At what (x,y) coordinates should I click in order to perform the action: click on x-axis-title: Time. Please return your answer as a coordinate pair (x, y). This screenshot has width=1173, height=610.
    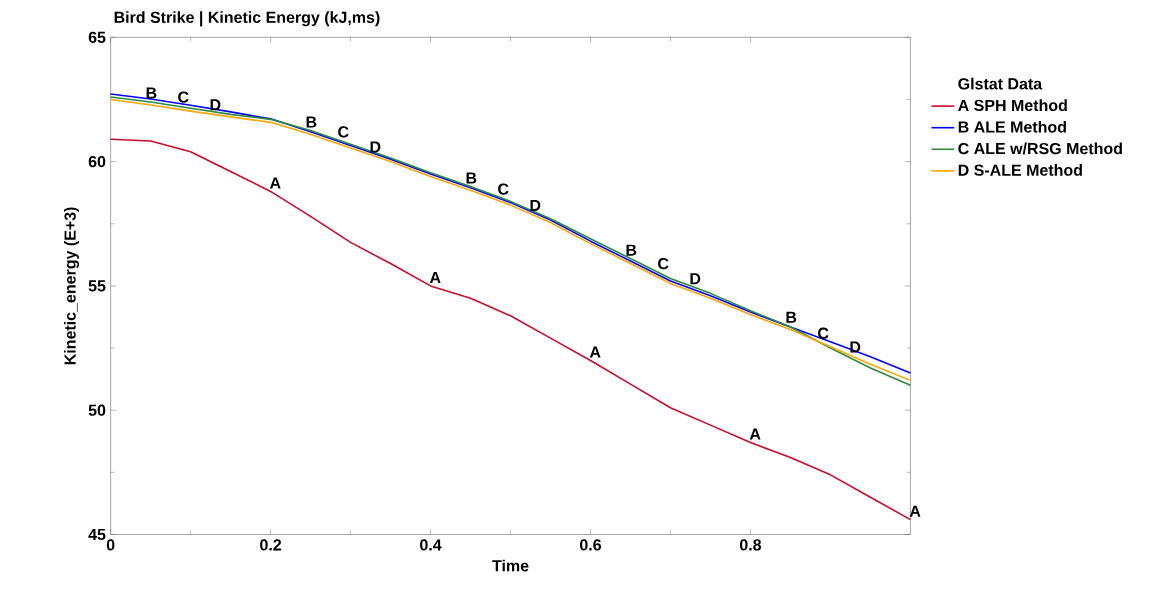
    Looking at the image, I should click on (510, 565).